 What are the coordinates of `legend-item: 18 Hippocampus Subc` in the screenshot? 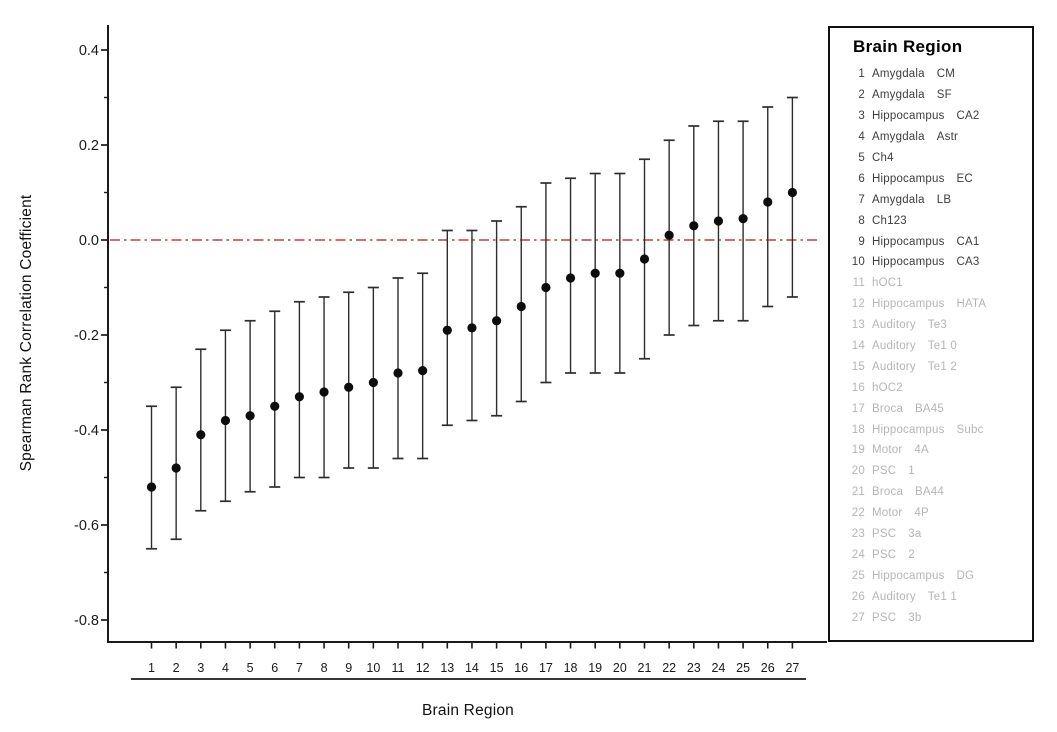 It's located at (935, 429).